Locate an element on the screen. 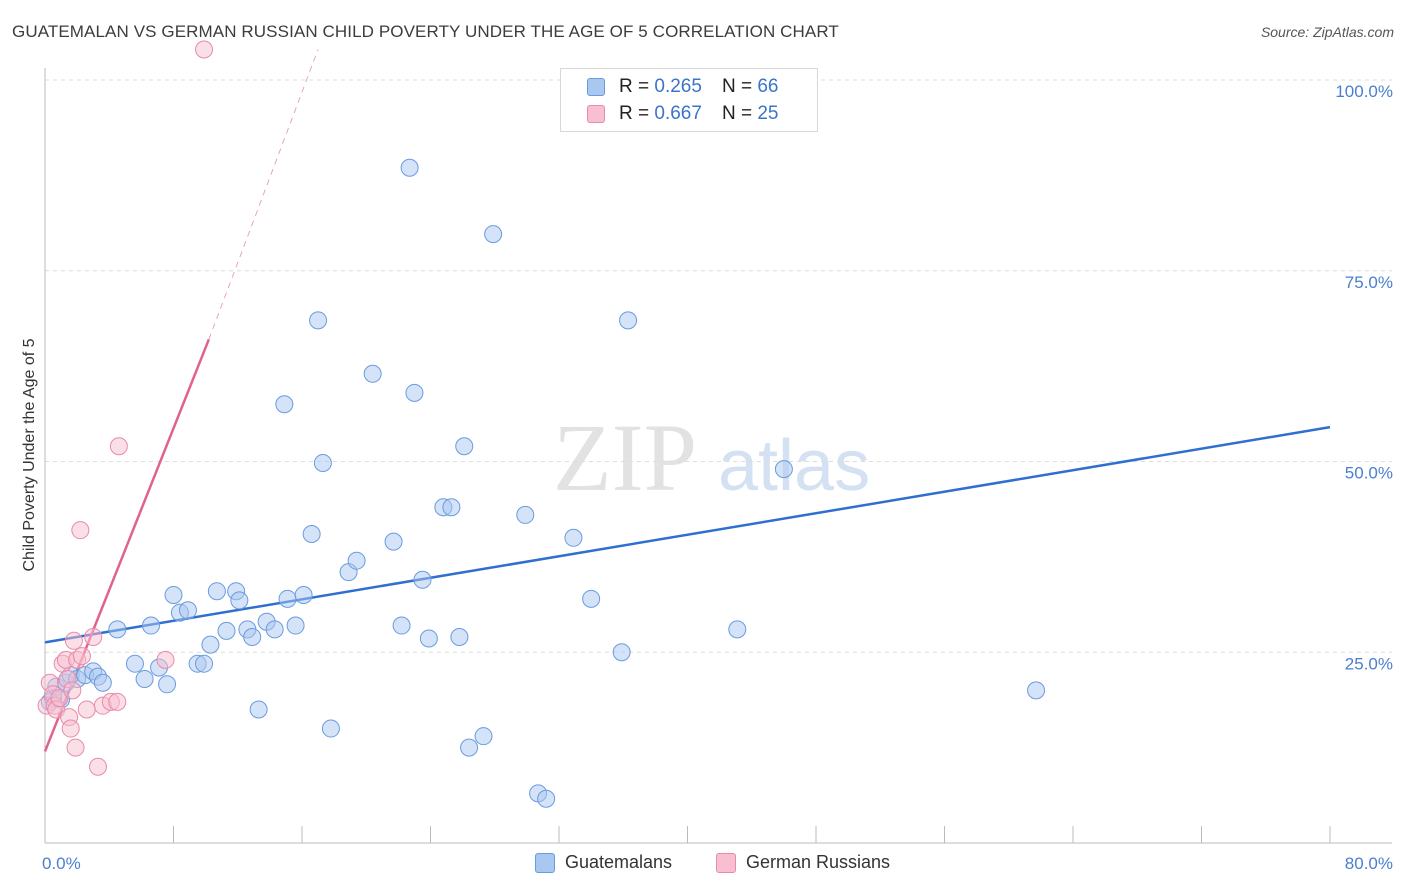 The image size is (1406, 892). trend-line-german-russians-extension is located at coordinates (263, 194).